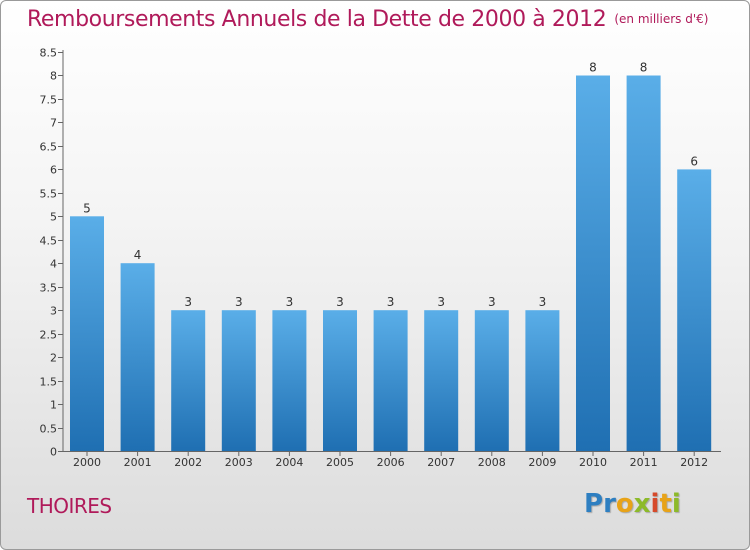 The width and height of the screenshot is (750, 550). I want to click on y-tick-label: 5, so click(53, 217).